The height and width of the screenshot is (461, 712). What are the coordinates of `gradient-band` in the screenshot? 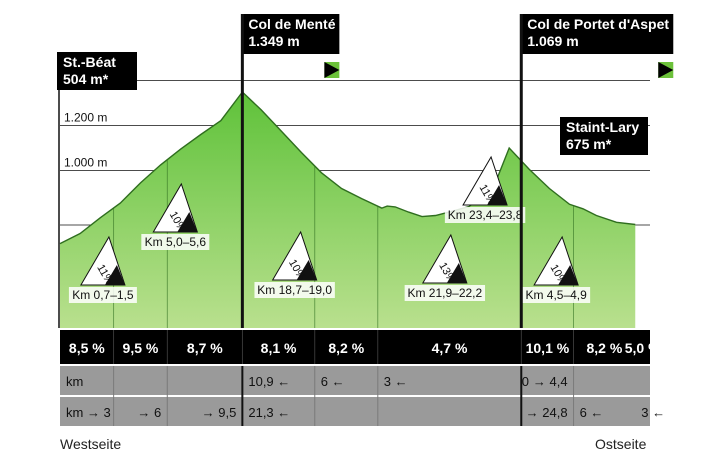 It's located at (355, 347).